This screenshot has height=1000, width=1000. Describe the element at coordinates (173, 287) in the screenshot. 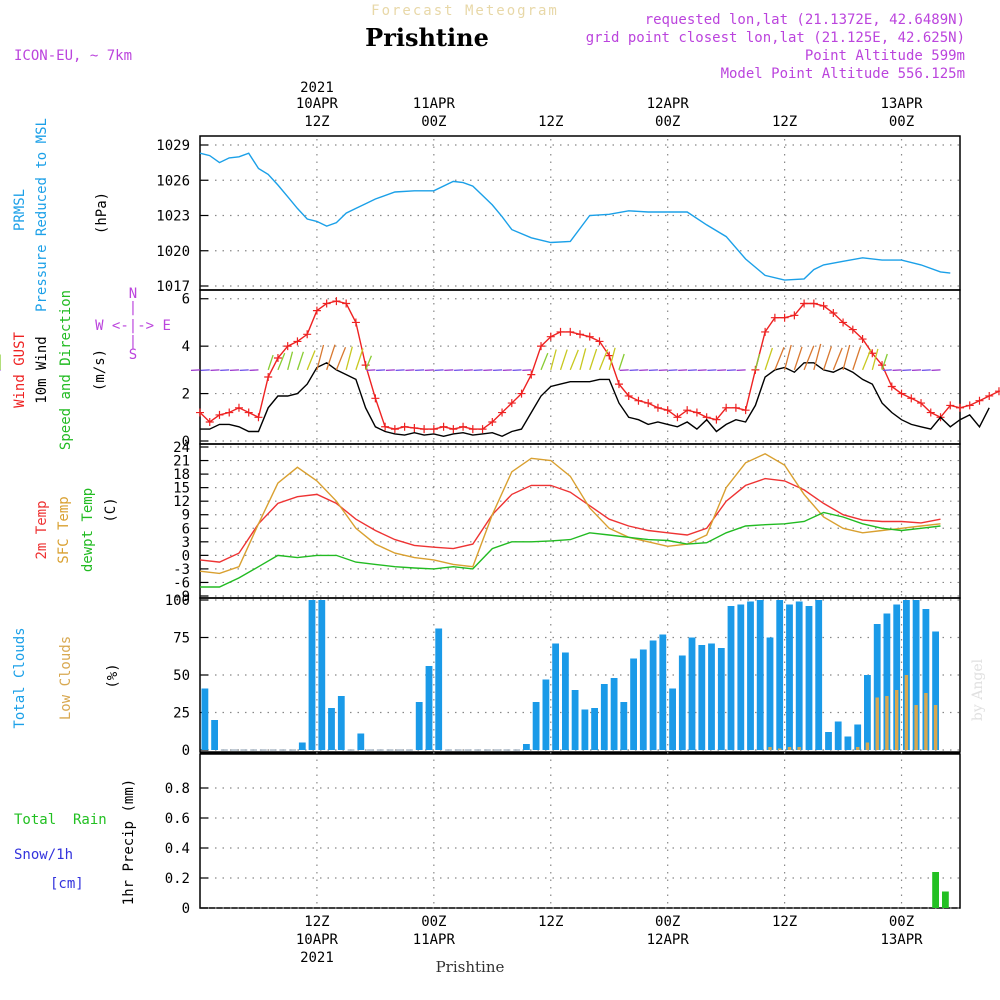

I see `y-tick-label: 1017` at that location.